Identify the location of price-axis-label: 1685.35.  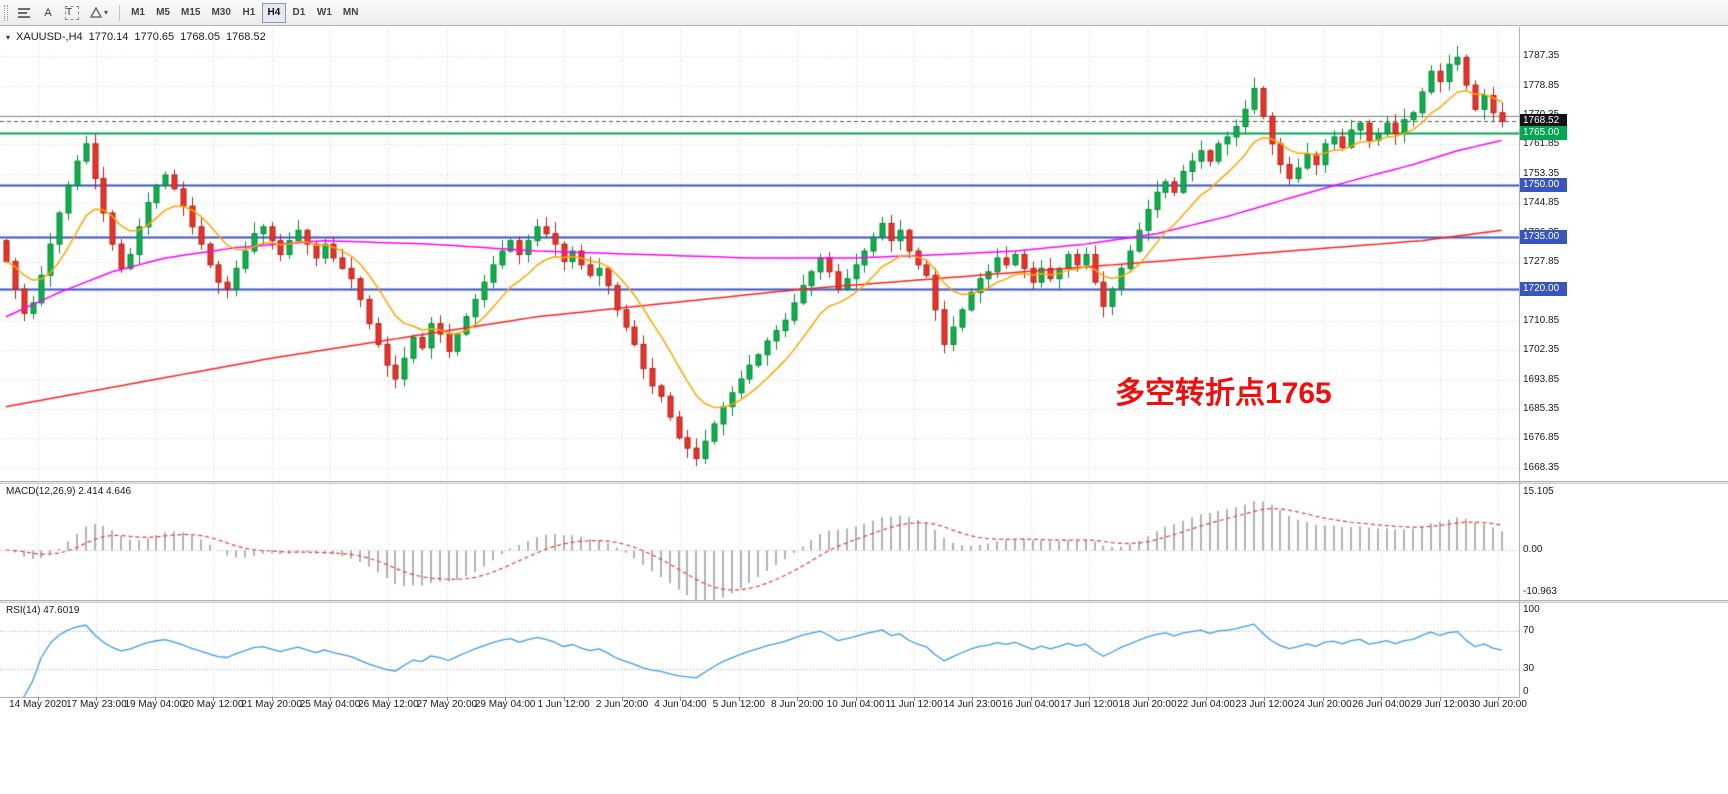
(1541, 408).